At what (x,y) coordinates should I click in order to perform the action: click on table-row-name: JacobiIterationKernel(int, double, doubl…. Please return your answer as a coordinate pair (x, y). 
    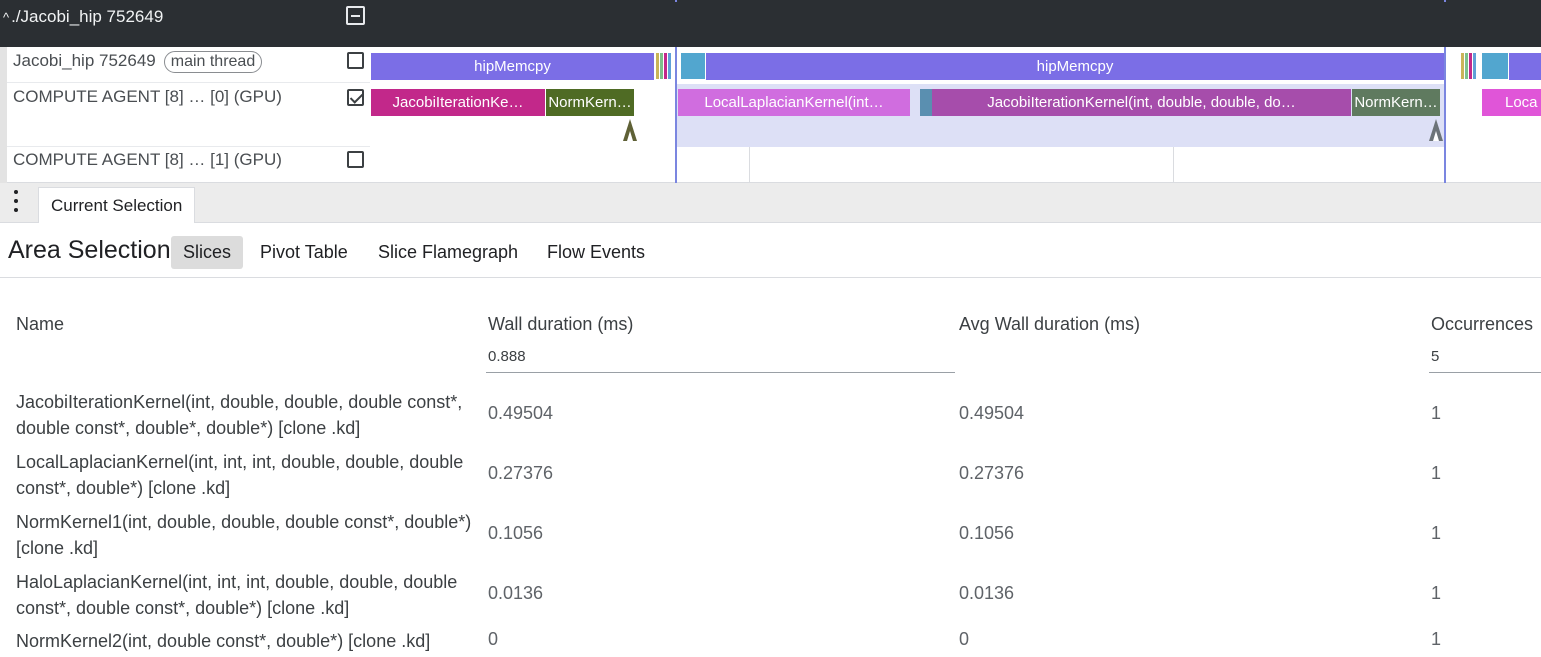
    Looking at the image, I should click on (239, 415).